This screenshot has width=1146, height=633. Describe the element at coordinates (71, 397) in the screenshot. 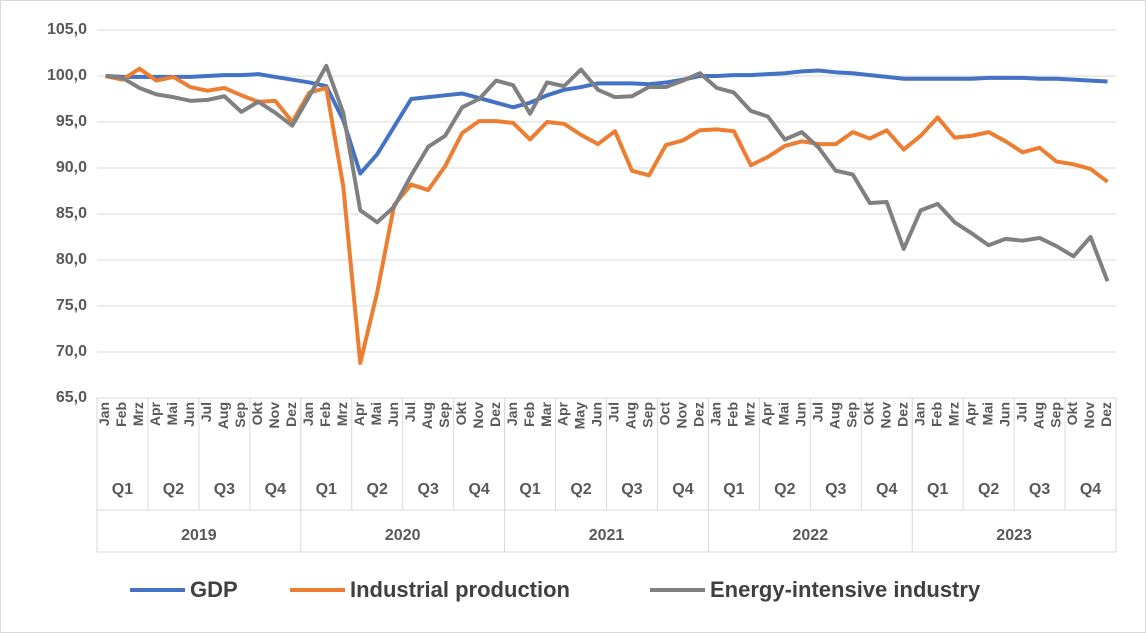

I see `y-tick-label: 65,0` at that location.